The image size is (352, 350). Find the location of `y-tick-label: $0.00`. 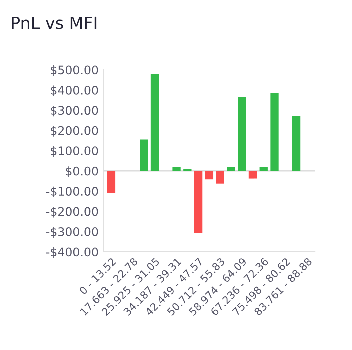

y-tick-label: $0.00 is located at coordinates (82, 172).